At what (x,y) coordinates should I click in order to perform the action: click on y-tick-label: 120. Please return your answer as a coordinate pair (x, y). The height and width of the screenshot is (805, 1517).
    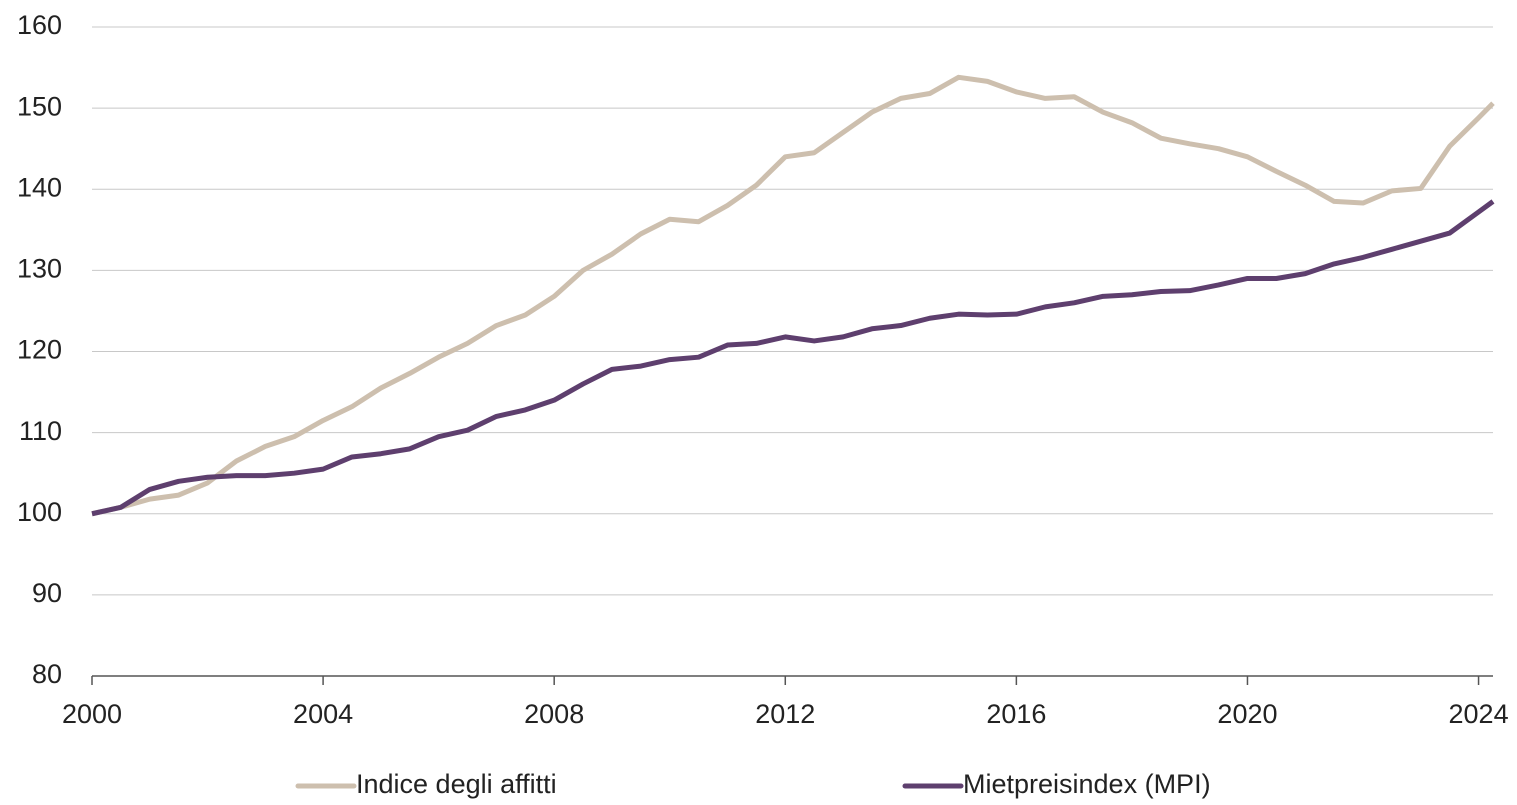
    Looking at the image, I should click on (39, 350).